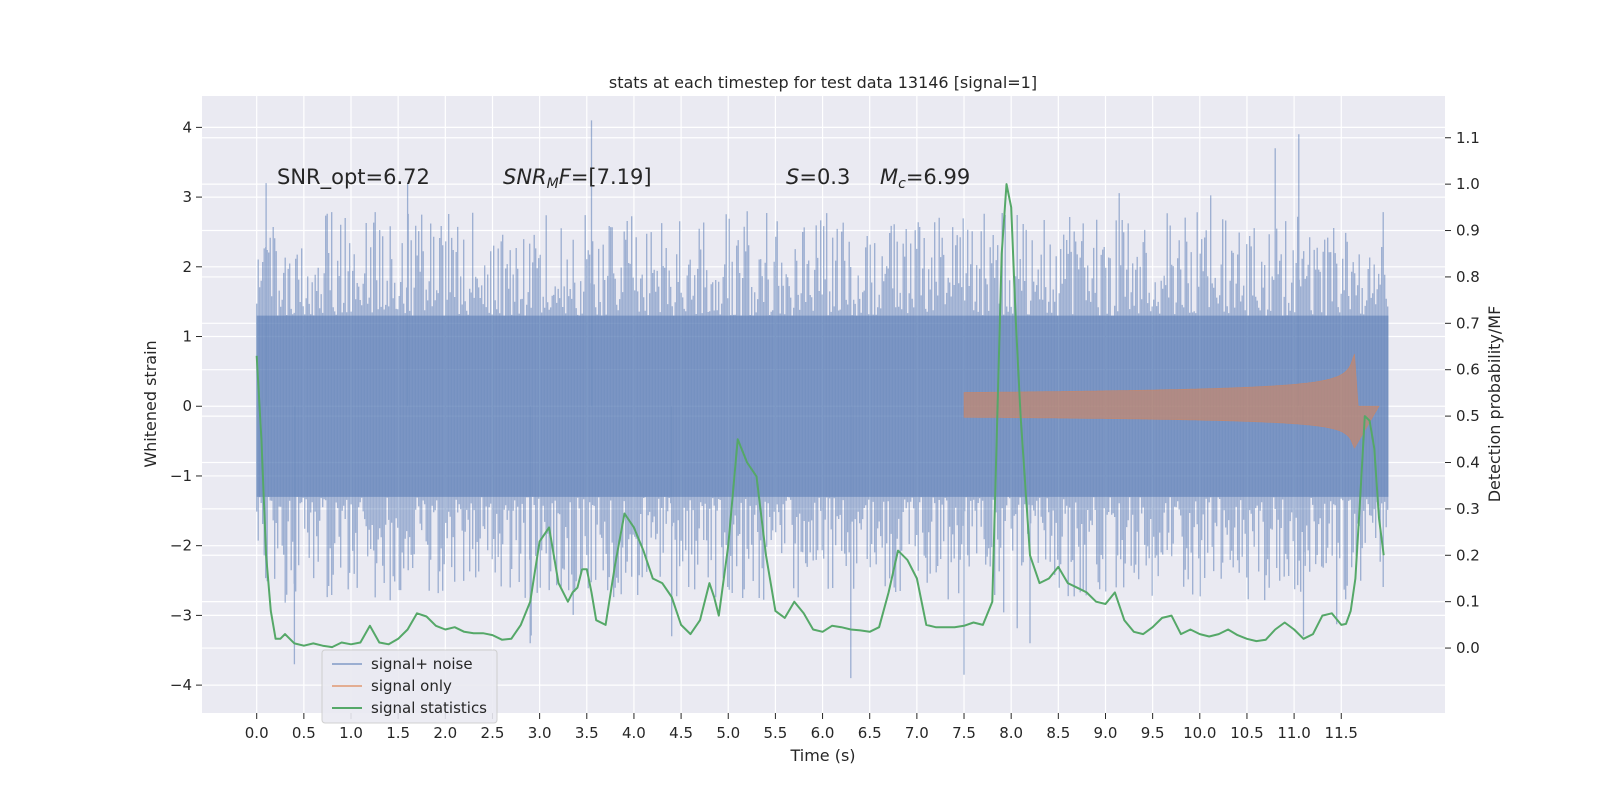  What do you see at coordinates (150, 403) in the screenshot?
I see `y-axis-left-label: Whitened strain` at bounding box center [150, 403].